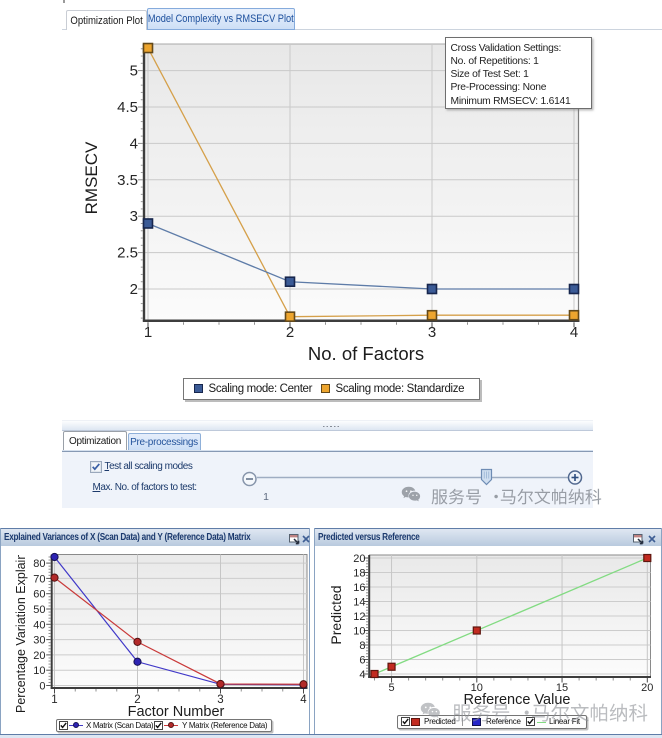 This screenshot has width=662, height=738. What do you see at coordinates (336, 614) in the screenshot?
I see `svg-text: Predicted` at bounding box center [336, 614].